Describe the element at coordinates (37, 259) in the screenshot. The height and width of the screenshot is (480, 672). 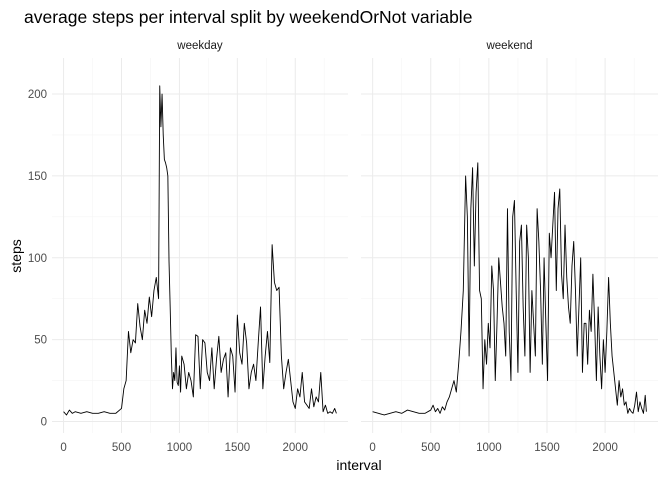
I see `y-tick-label: 100` at that location.